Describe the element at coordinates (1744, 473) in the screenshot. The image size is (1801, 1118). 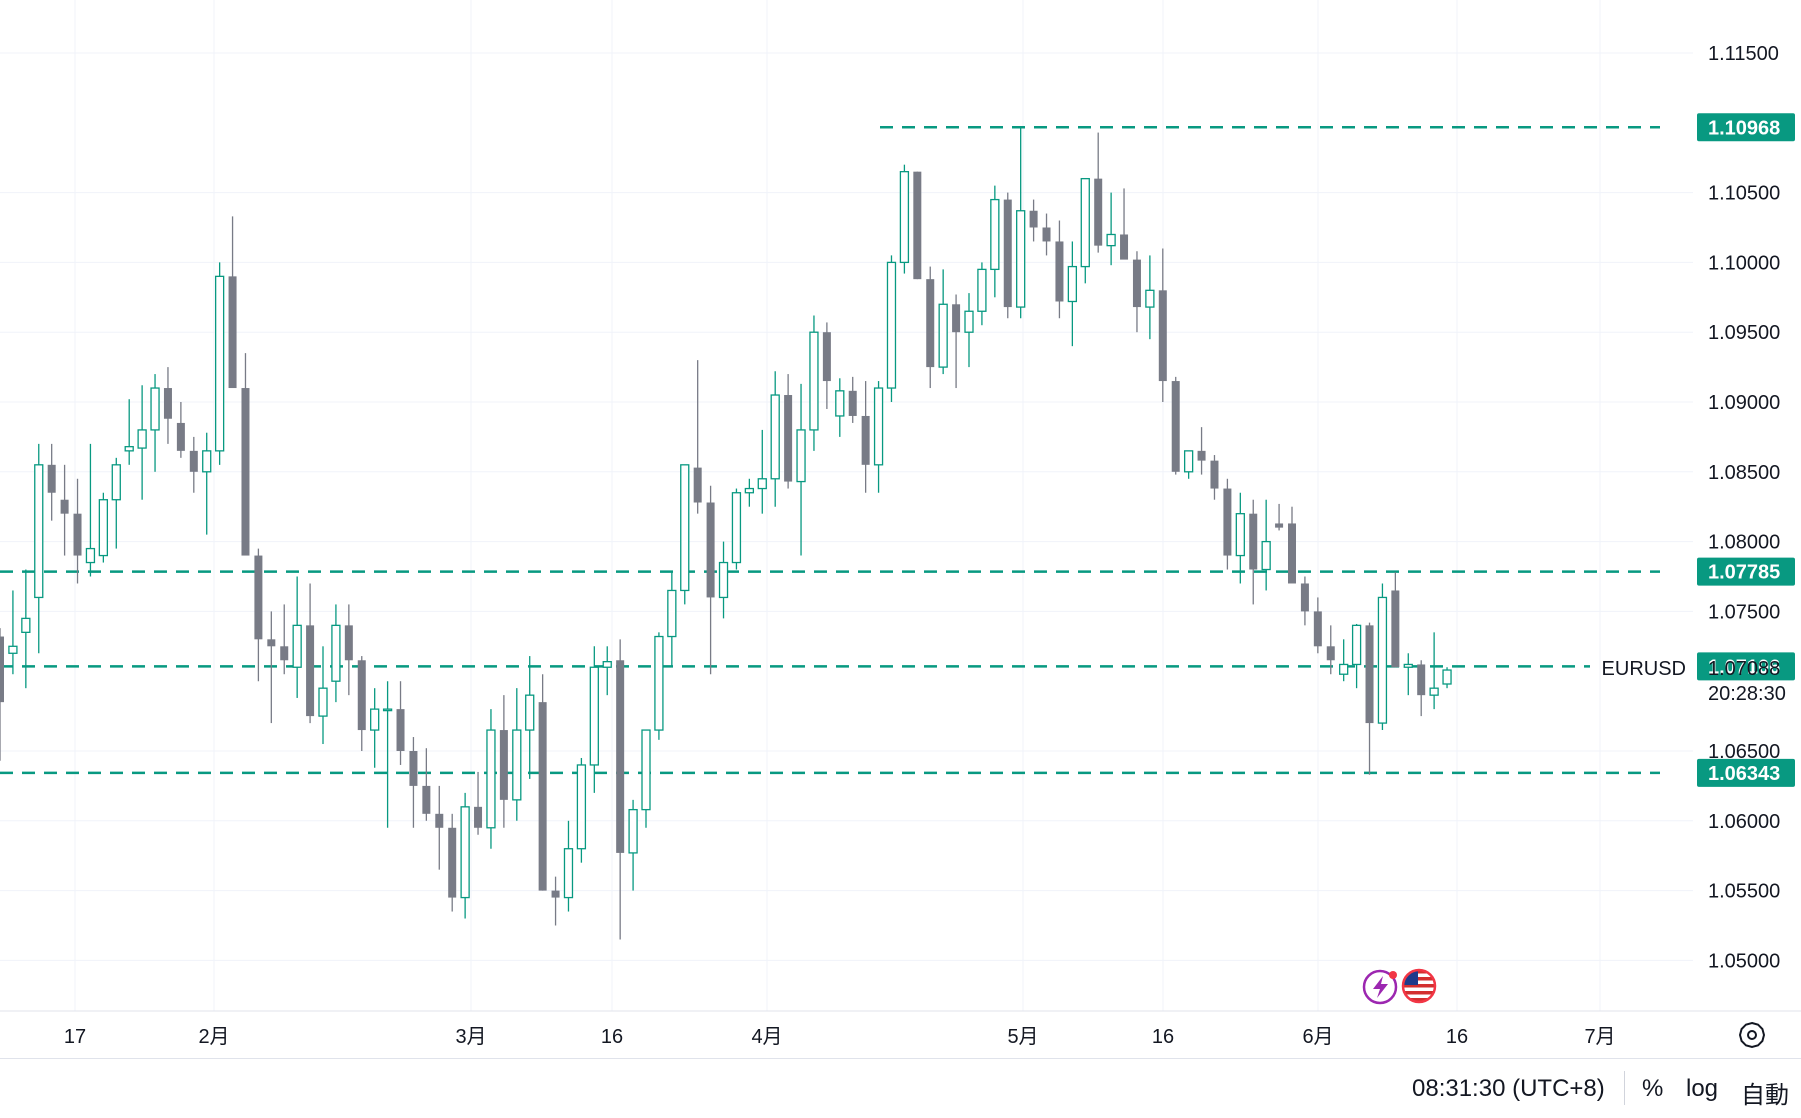
I see `y-tick-label: 1.08500` at that location.